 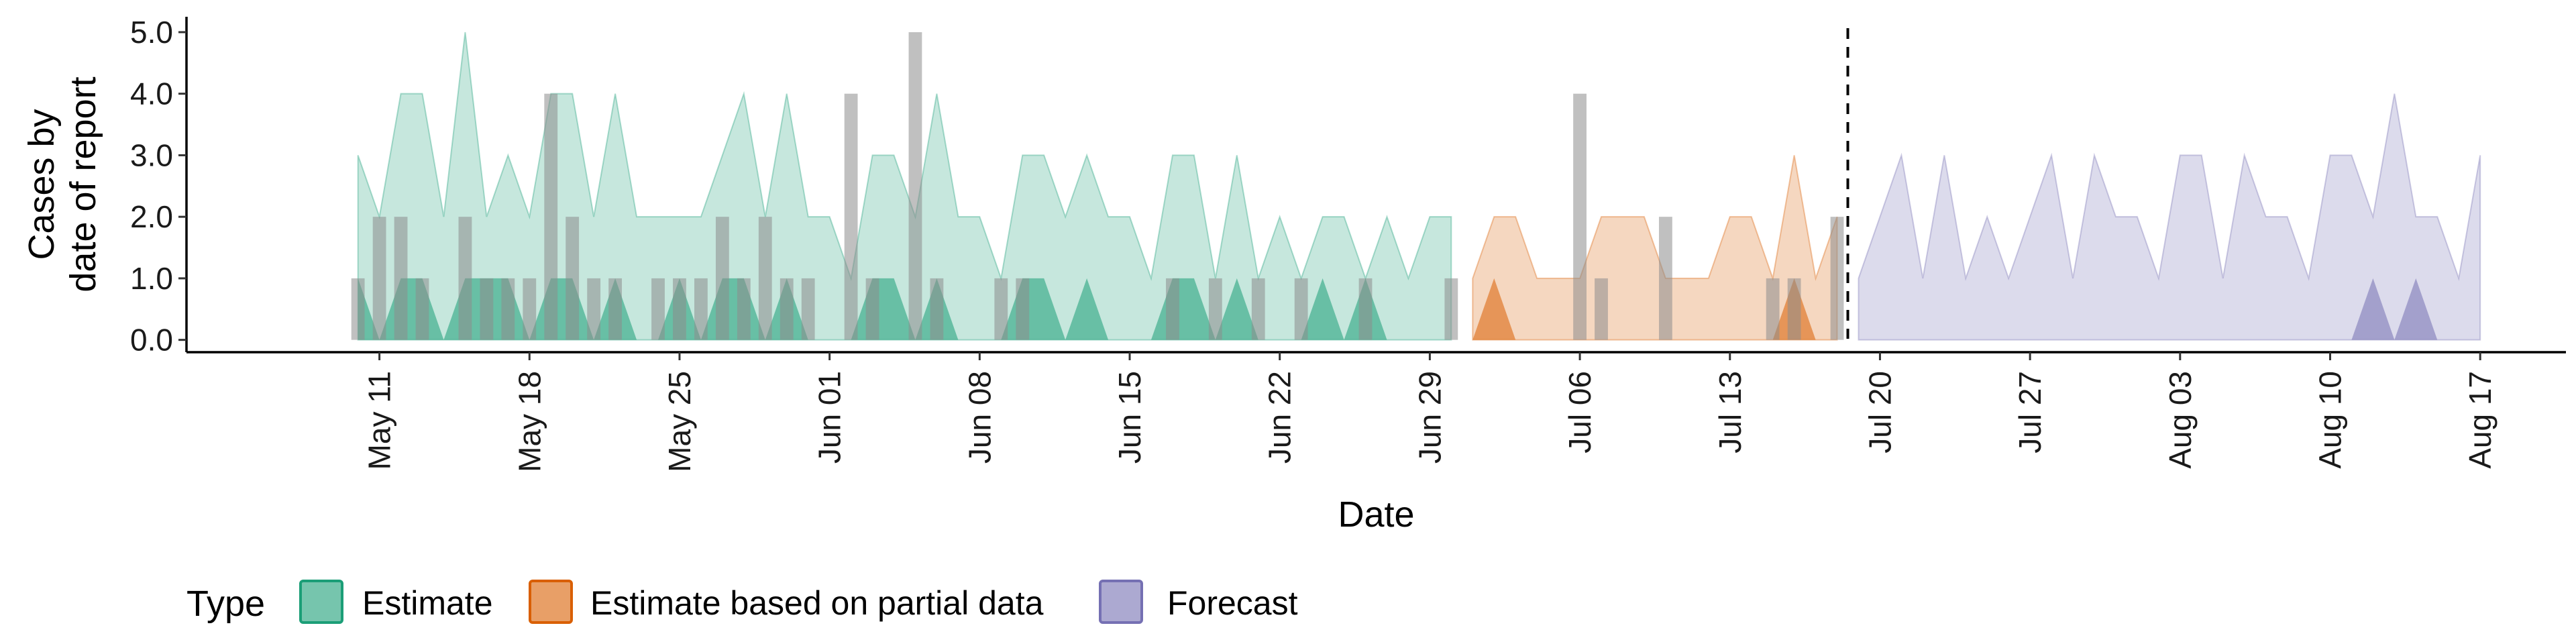 I want to click on legend-label: Estimate based on partial data, so click(x=817, y=603).